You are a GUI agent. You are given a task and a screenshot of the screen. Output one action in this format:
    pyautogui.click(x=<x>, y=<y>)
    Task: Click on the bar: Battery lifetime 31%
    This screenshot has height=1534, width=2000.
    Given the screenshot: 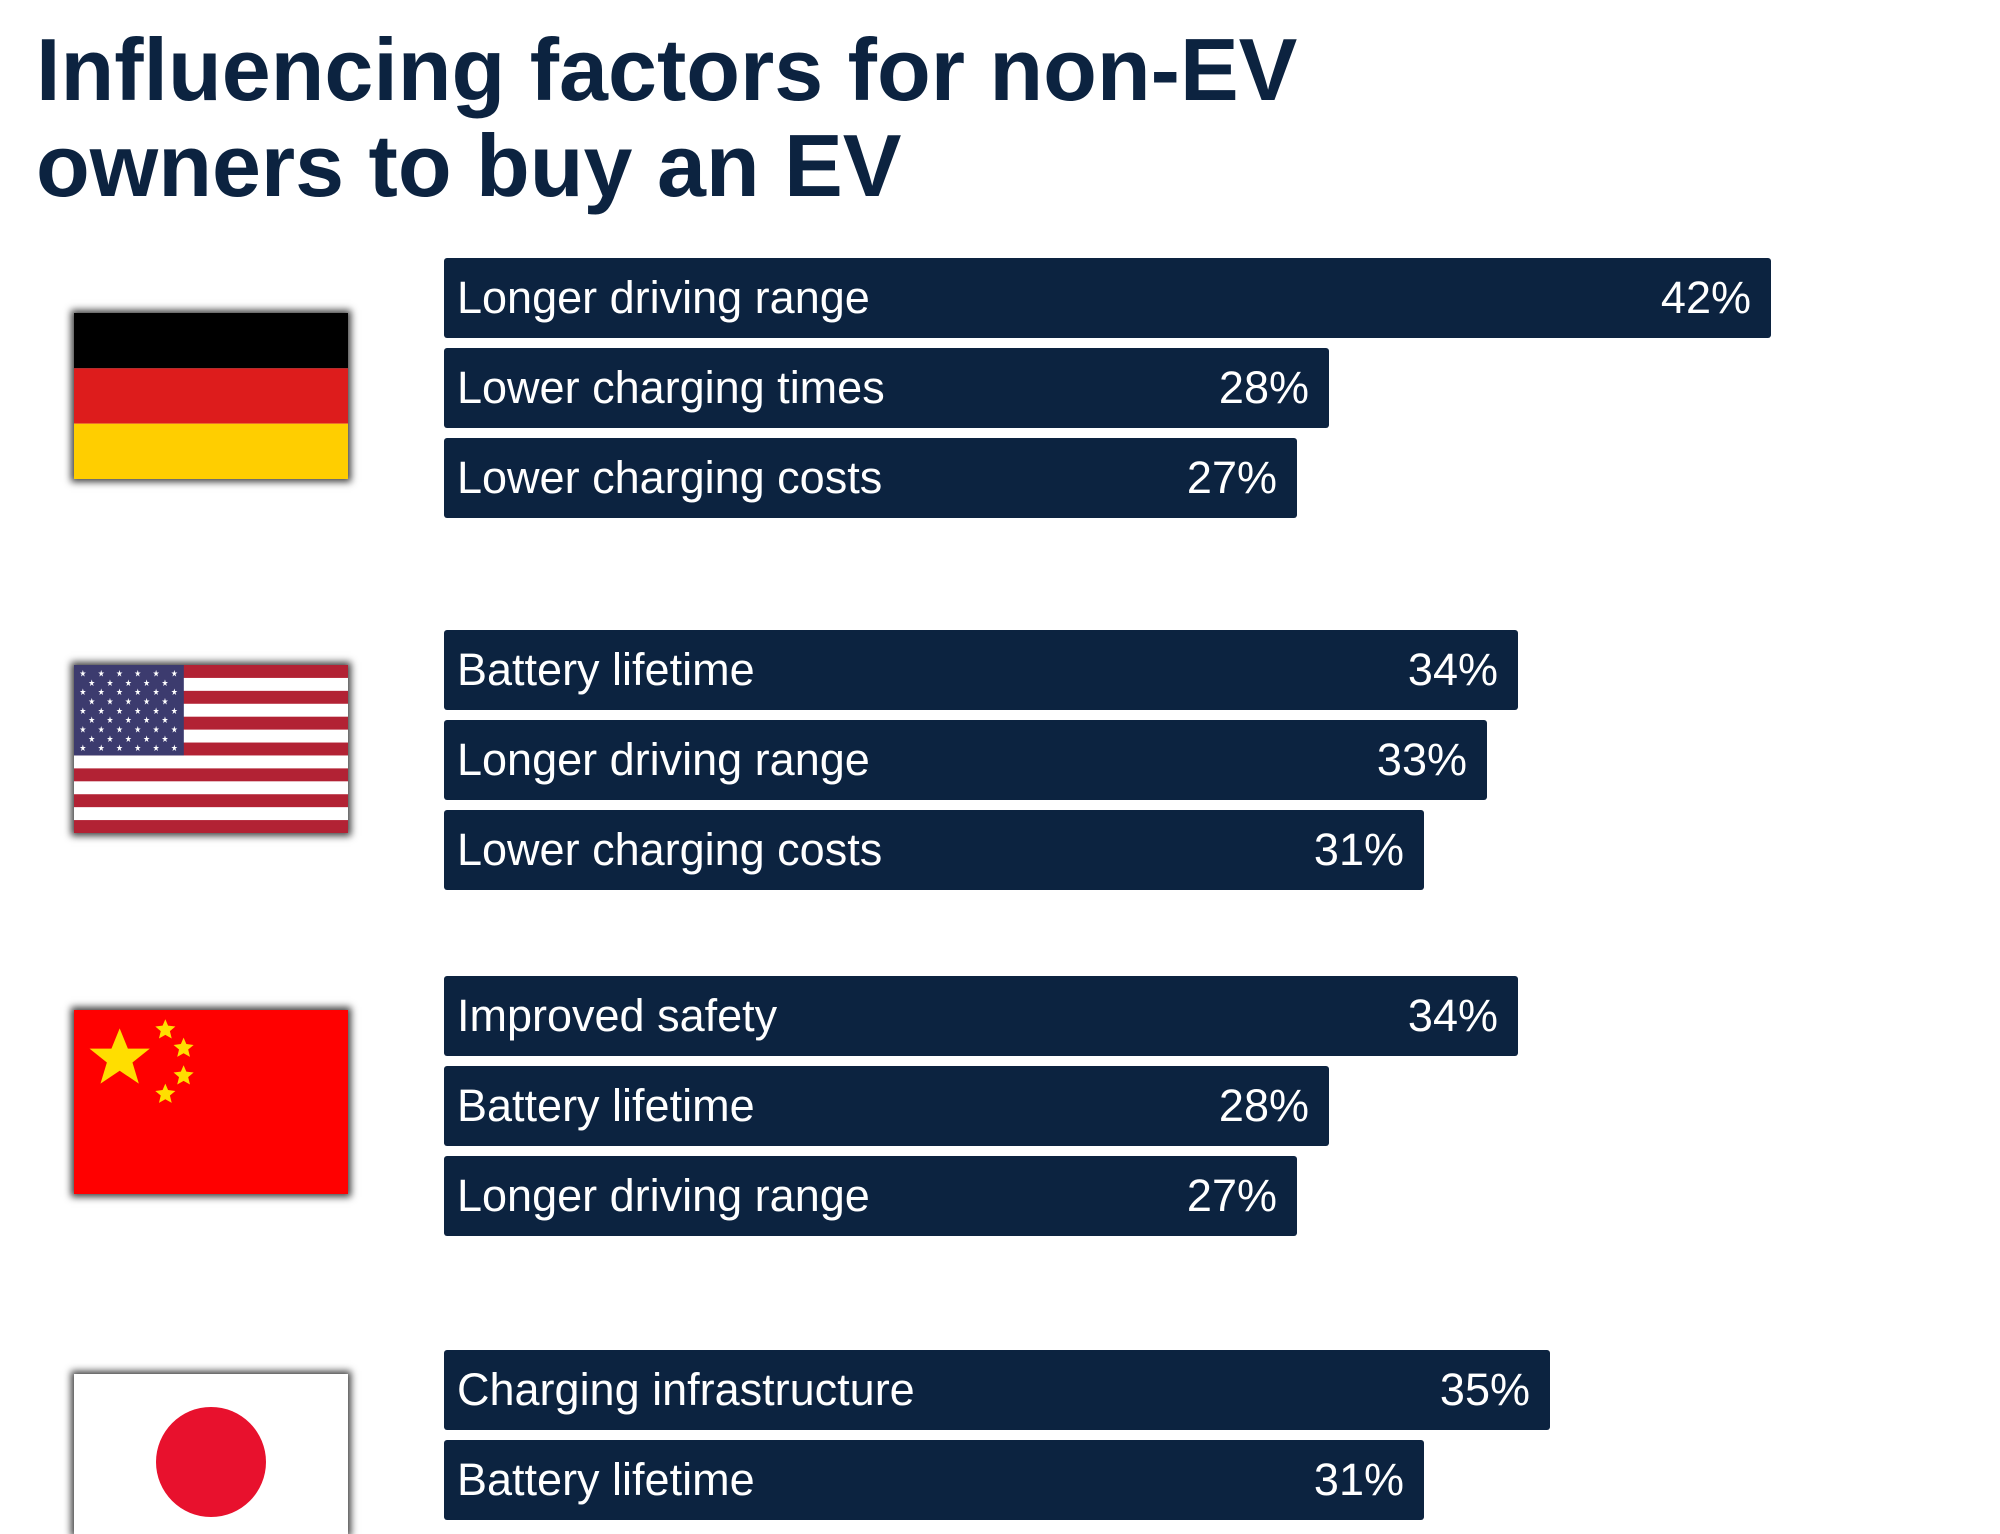 What is the action you would take?
    pyautogui.click(x=934, y=1480)
    